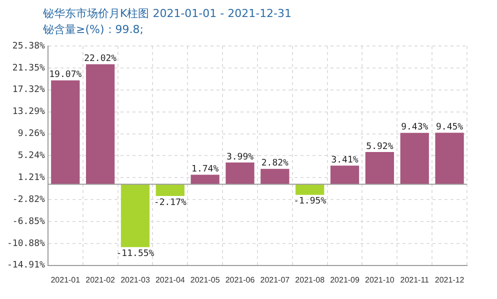 The width and height of the screenshot is (497, 299). Describe the element at coordinates (65, 75) in the screenshot. I see `data-label: 19.07%` at that location.